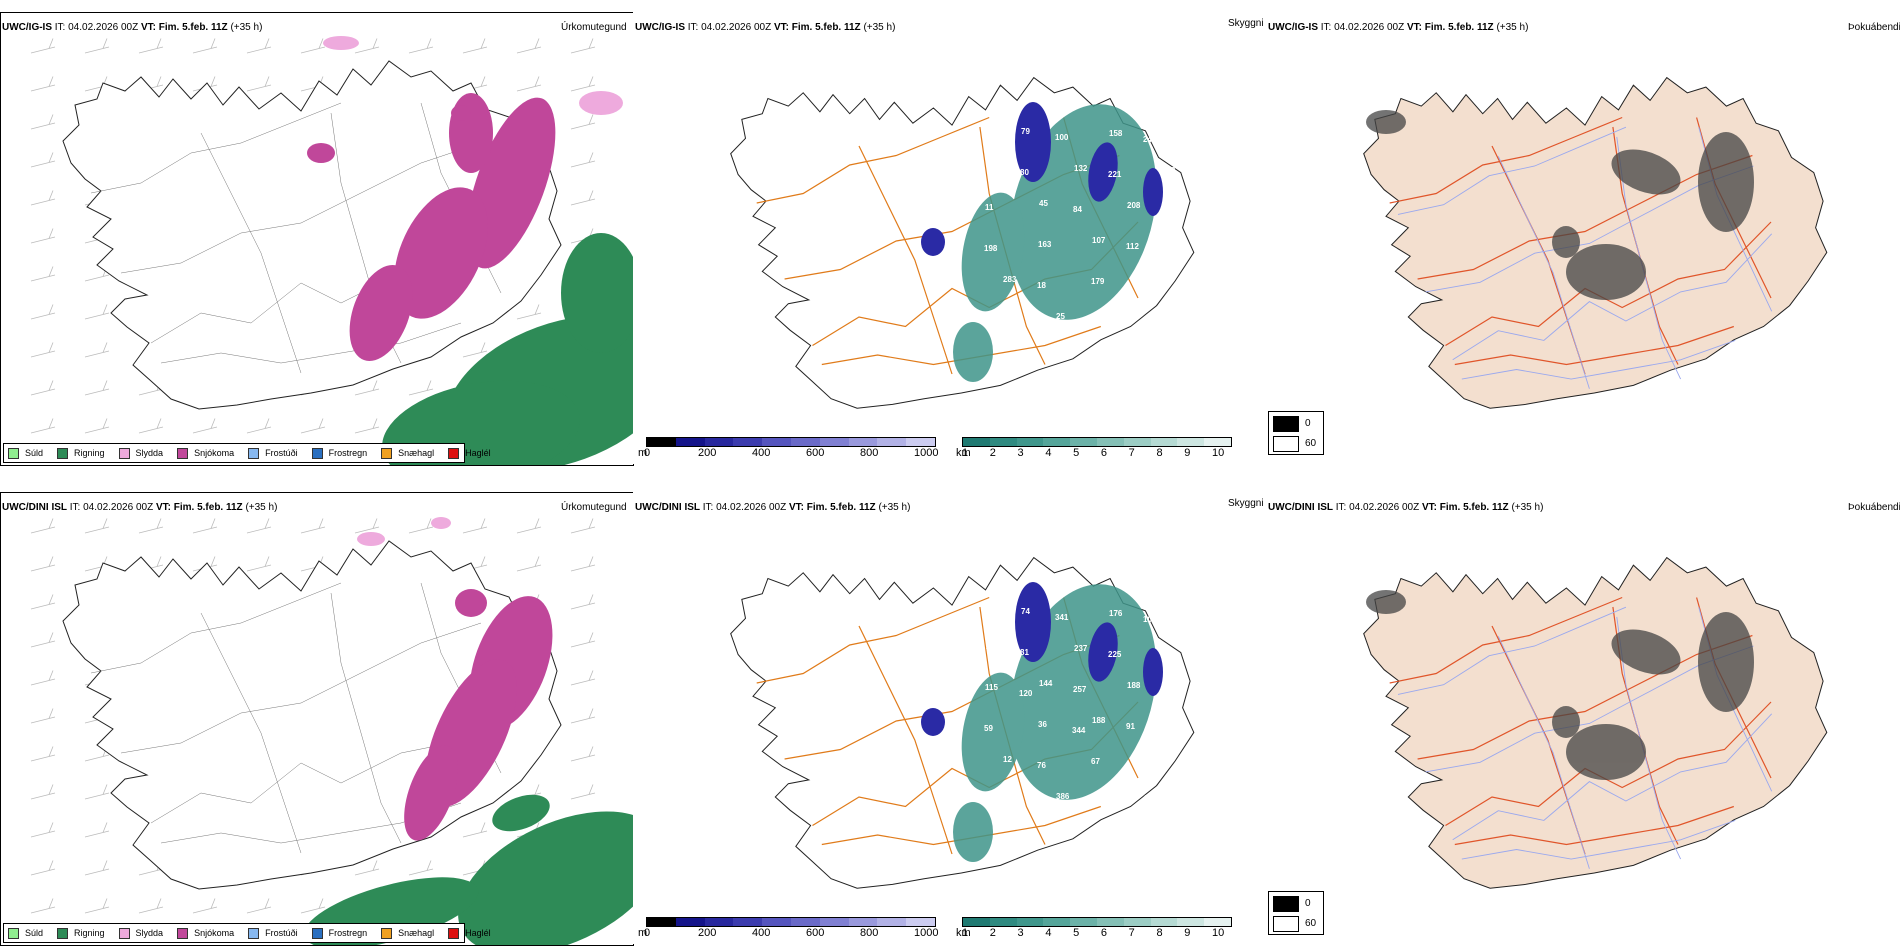  What do you see at coordinates (81, 933) in the screenshot?
I see `legend-item: Rigning` at bounding box center [81, 933].